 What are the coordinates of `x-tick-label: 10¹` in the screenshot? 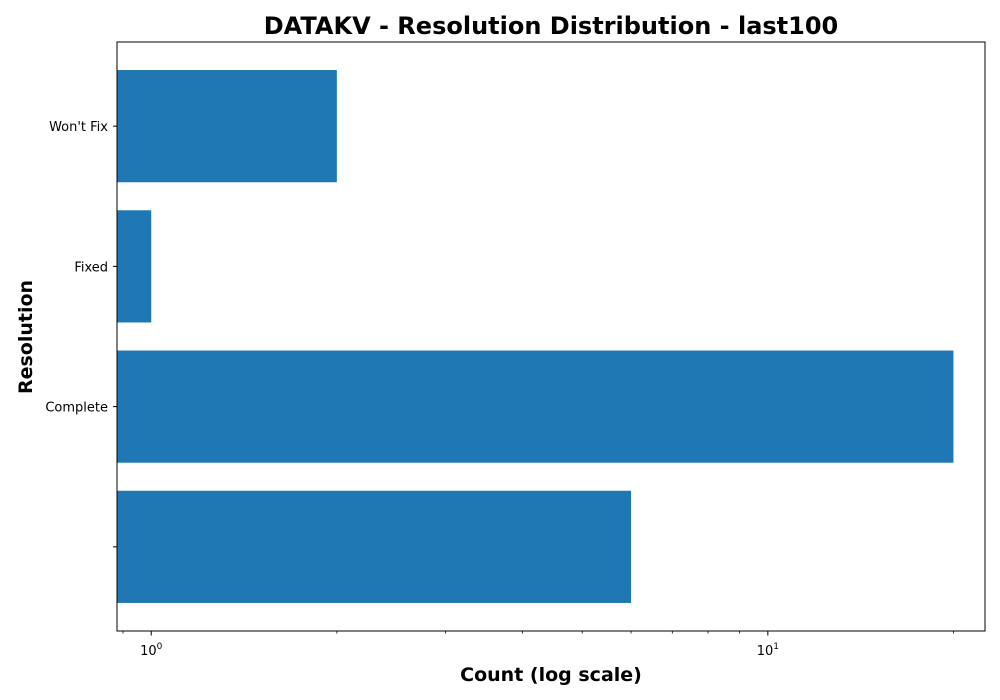 It's located at (768, 650).